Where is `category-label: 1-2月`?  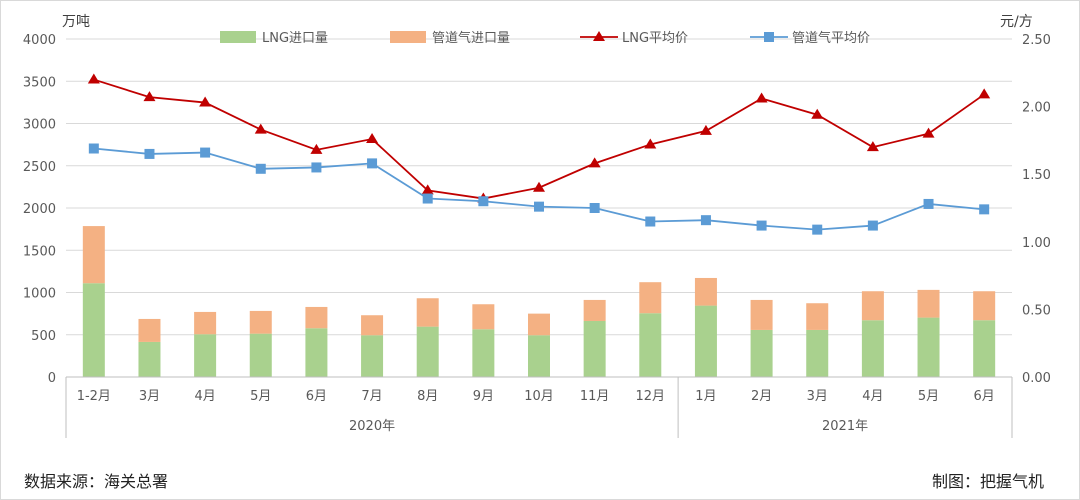
category-label: 1-2月 is located at coordinates (94, 396).